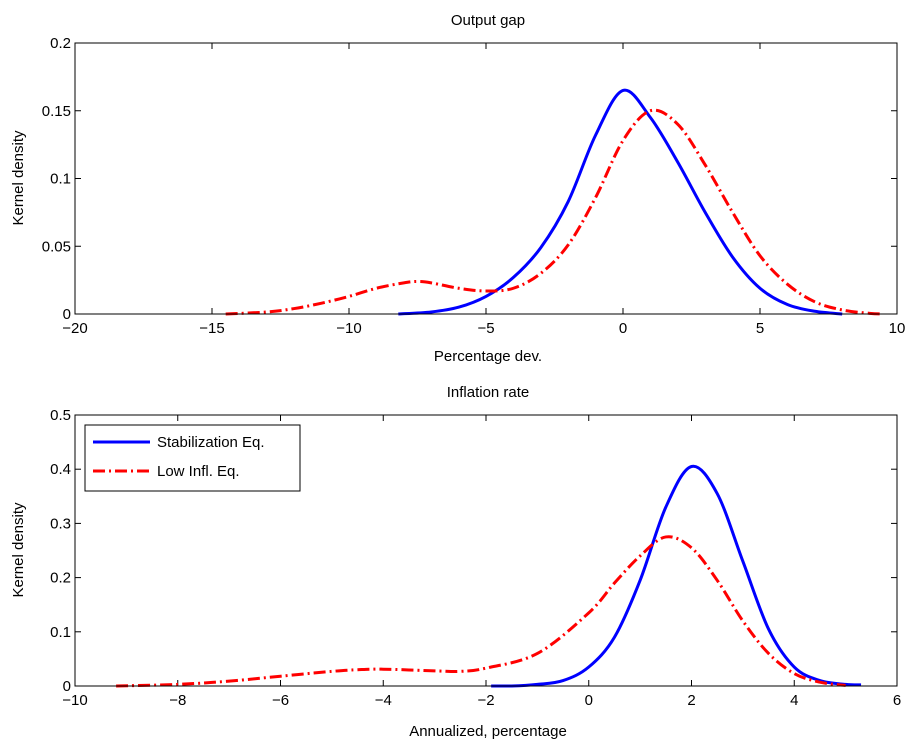 This screenshot has width=908, height=742. What do you see at coordinates (897, 700) in the screenshot?
I see `x-tick-label: 6` at bounding box center [897, 700].